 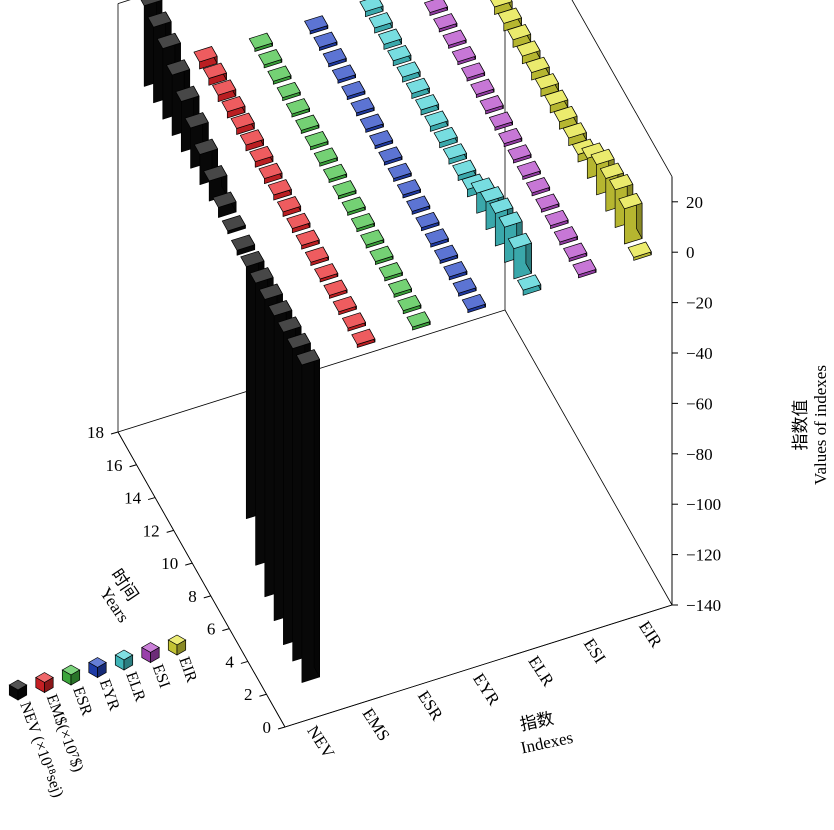 What do you see at coordinates (71, 675) in the screenshot?
I see `legend-swatch-esr` at bounding box center [71, 675].